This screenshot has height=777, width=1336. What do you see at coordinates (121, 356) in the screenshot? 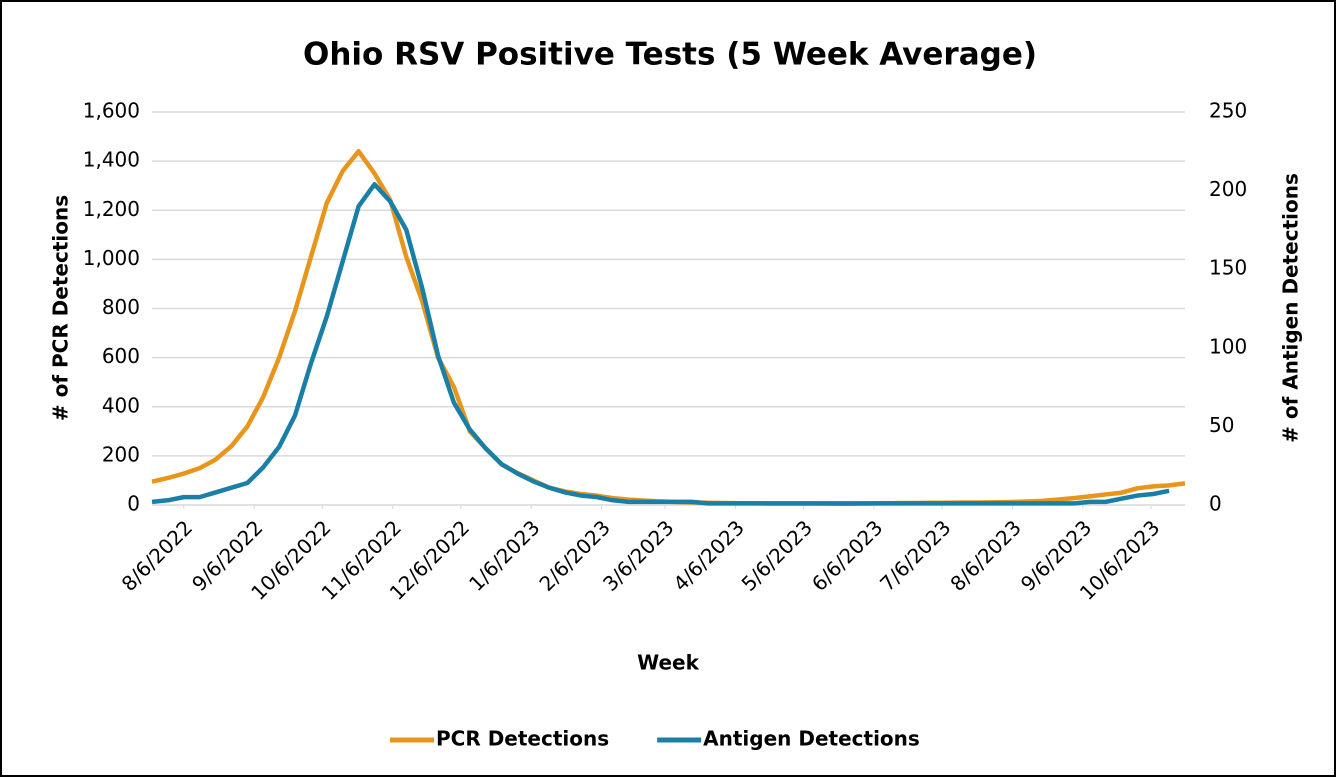
I see `y-tick-label: 600` at bounding box center [121, 356].